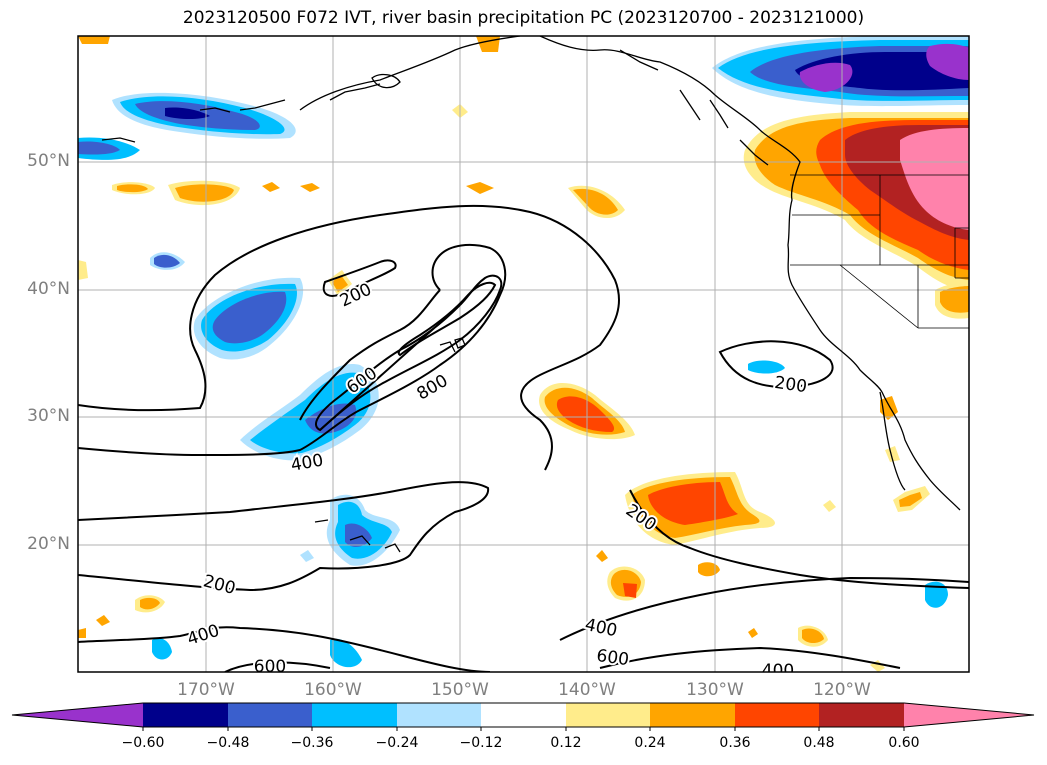 The width and height of the screenshot is (1047, 765). I want to click on blob-20n-small, so click(307, 556).